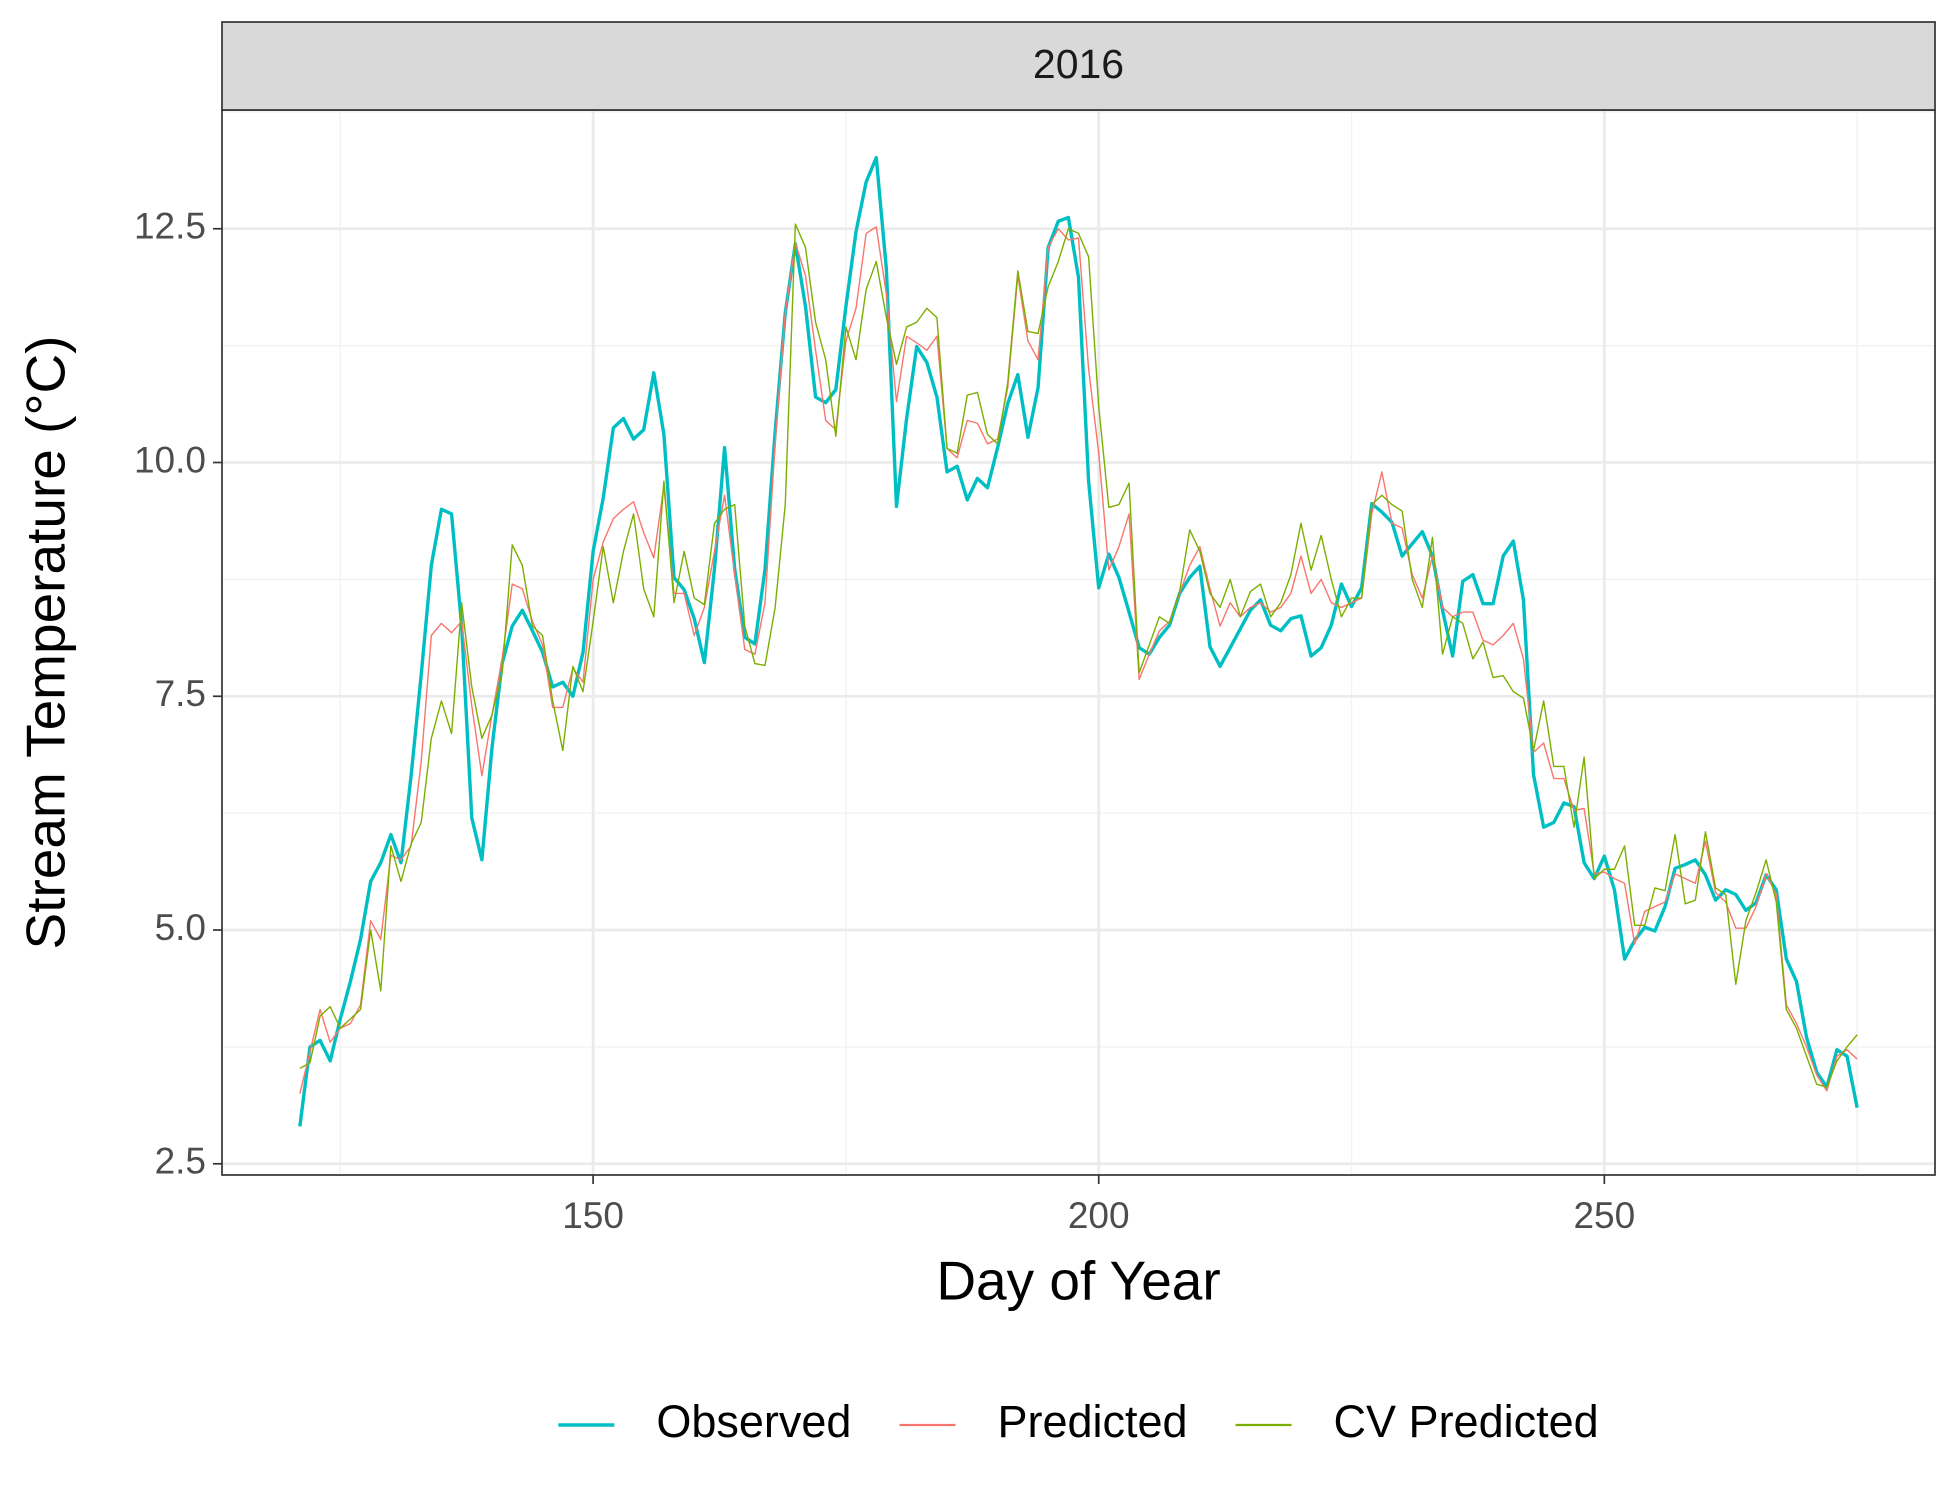 This screenshot has width=1950, height=1505. What do you see at coordinates (1078, 1281) in the screenshot?
I see `x-axis-title: Day of Year` at bounding box center [1078, 1281].